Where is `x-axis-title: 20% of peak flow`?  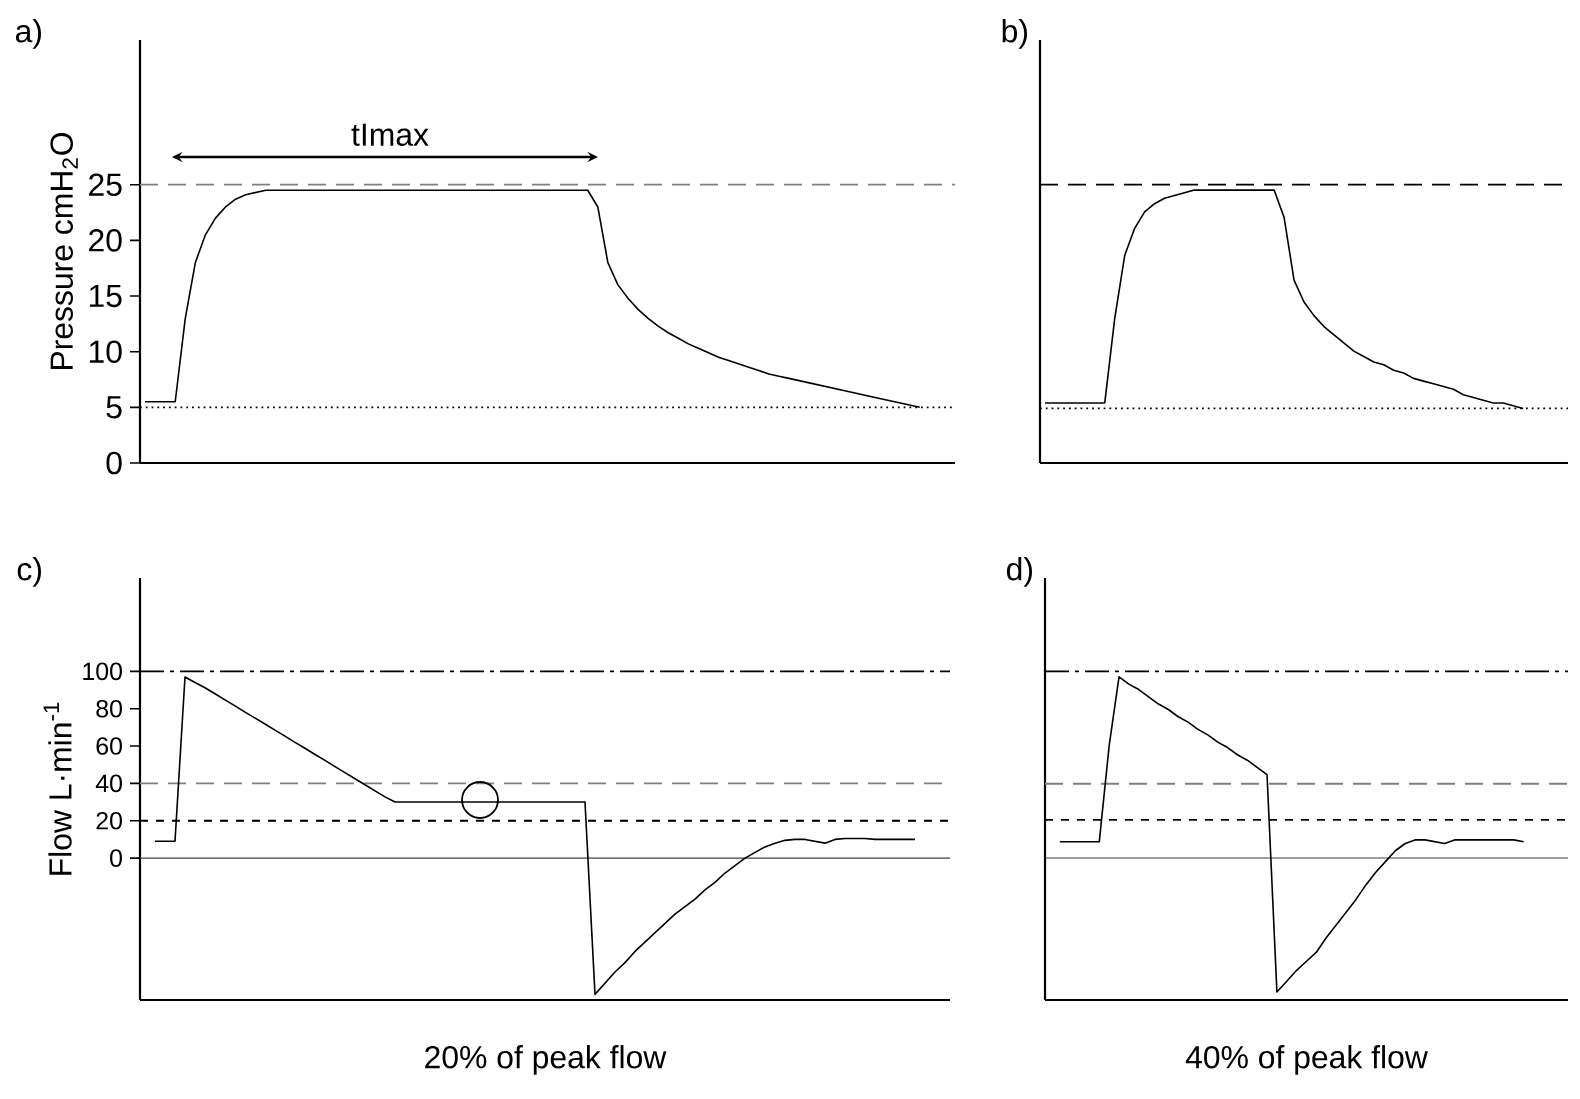
x-axis-title: 20% of peak flow is located at coordinates (546, 1060).